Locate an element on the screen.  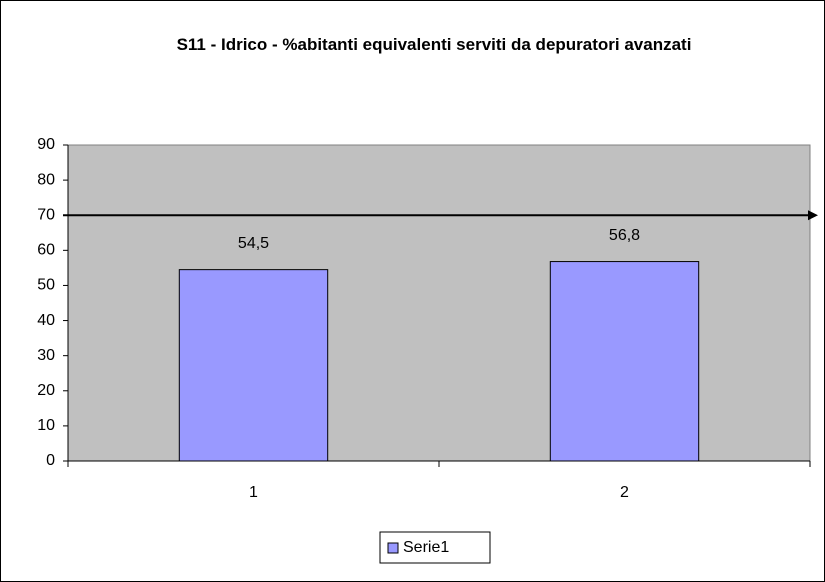
legend-swatch is located at coordinates (393, 548).